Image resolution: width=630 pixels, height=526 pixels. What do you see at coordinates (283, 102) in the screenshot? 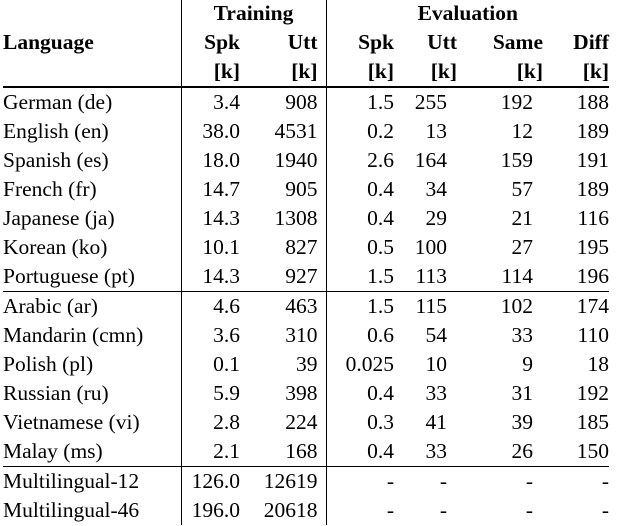
I see `training-utt-cell: 908` at bounding box center [283, 102].